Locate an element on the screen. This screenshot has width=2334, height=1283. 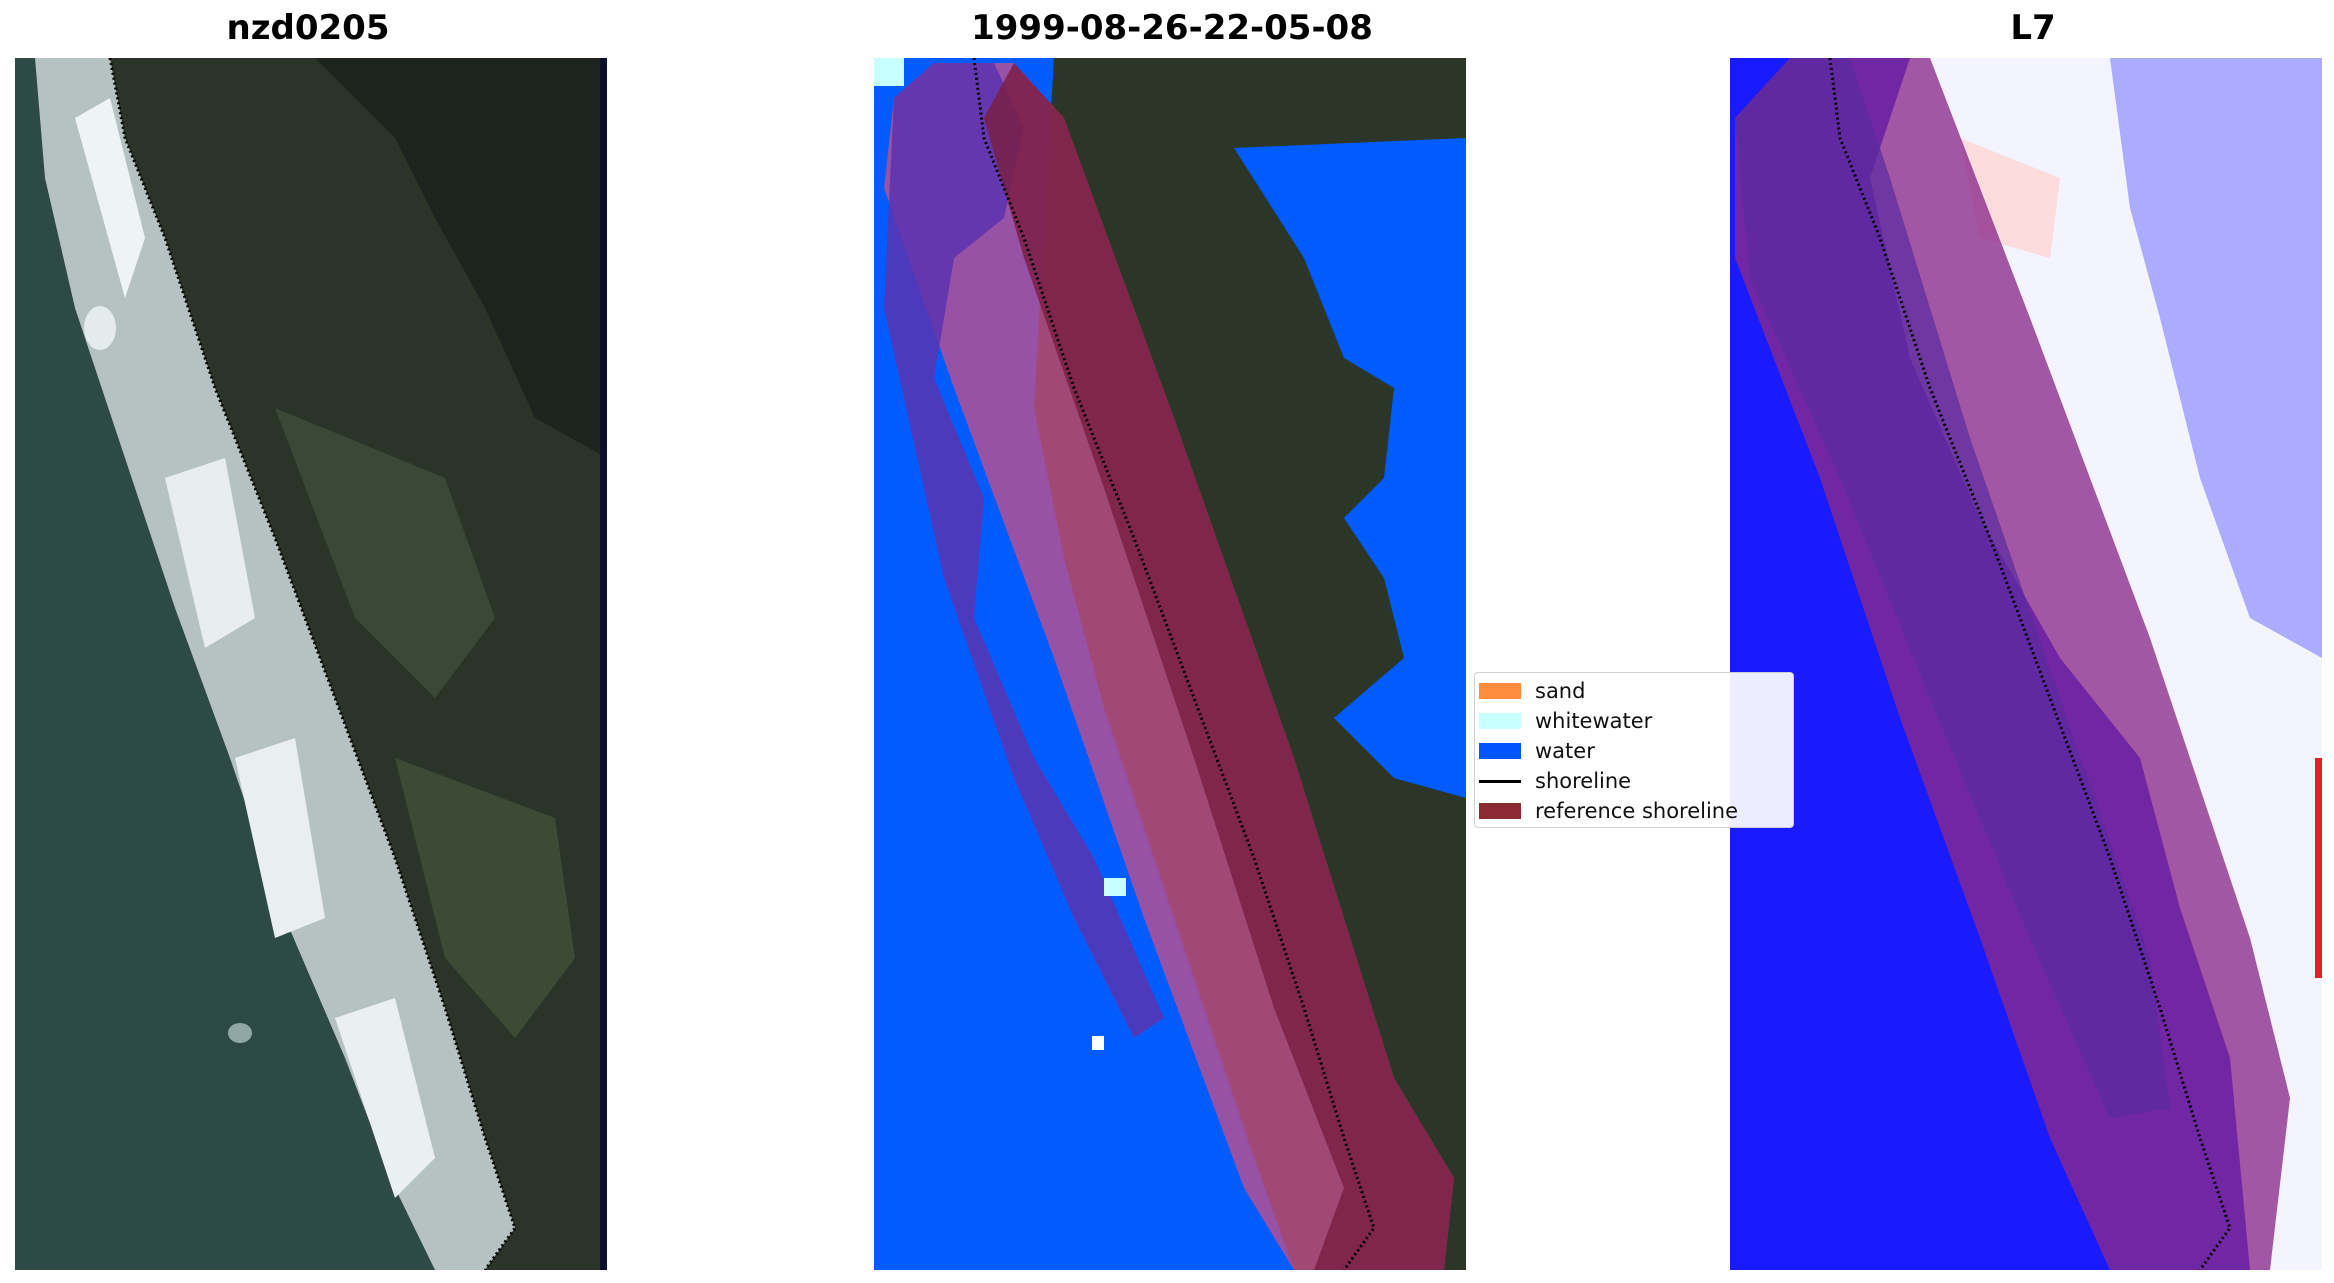
legend-item-shoreline: shoreline is located at coordinates (1553, 781).